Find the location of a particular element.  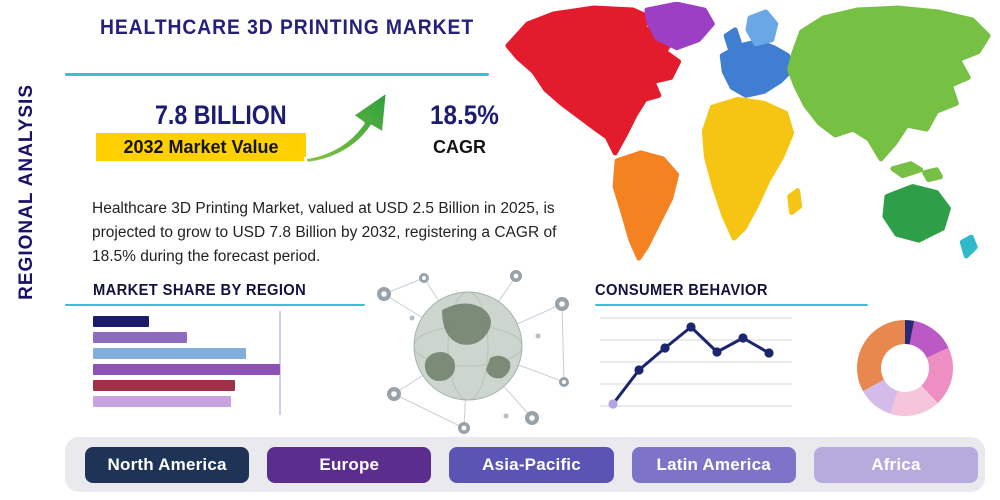

region-button-asia-pacific: Asia-Pacific is located at coordinates (531, 465).